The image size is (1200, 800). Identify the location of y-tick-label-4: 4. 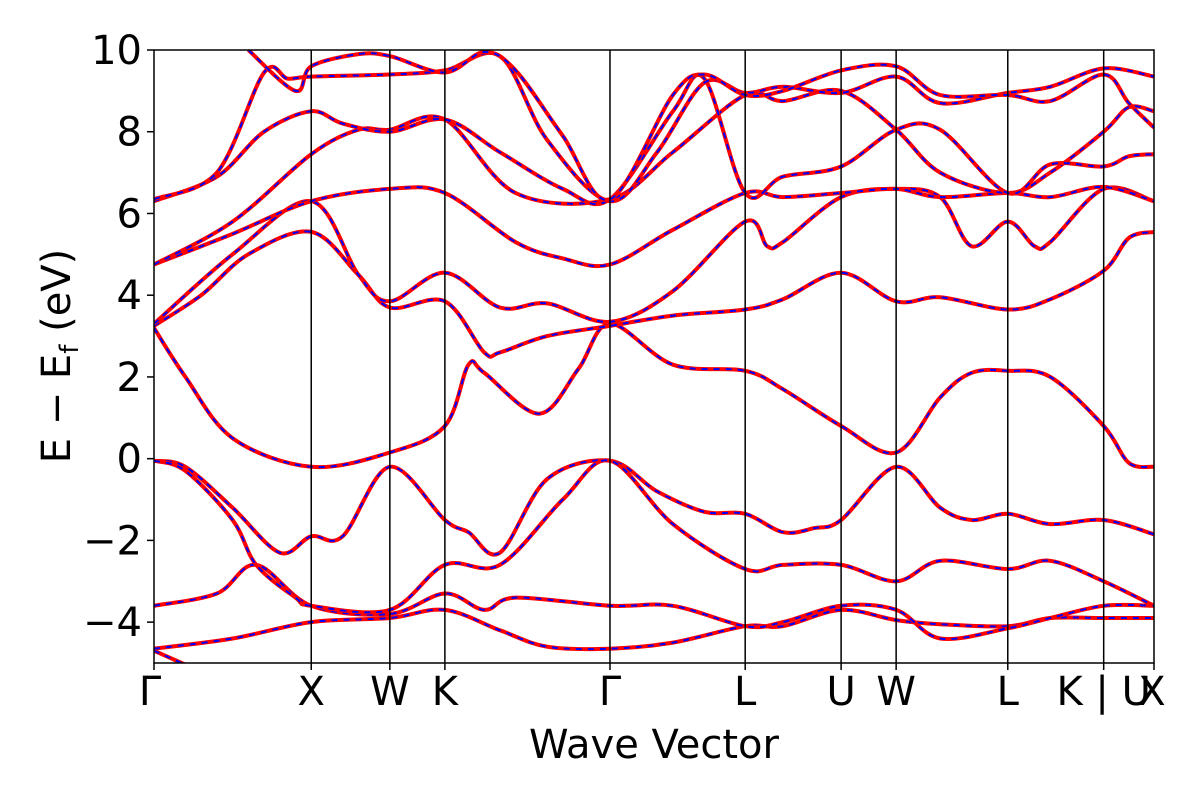
(129, 296).